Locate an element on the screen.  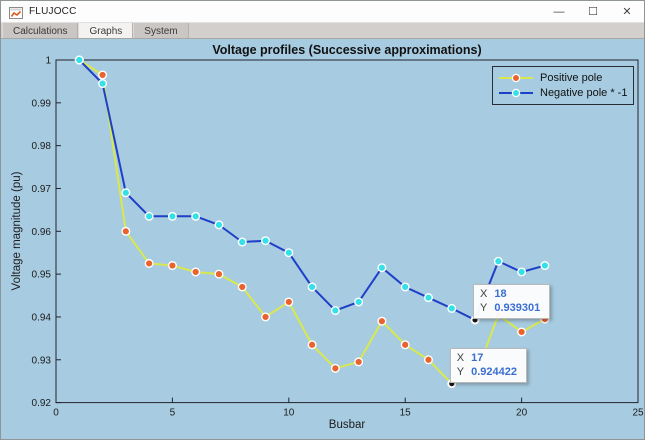
legend-sample-positive is located at coordinates (516, 77).